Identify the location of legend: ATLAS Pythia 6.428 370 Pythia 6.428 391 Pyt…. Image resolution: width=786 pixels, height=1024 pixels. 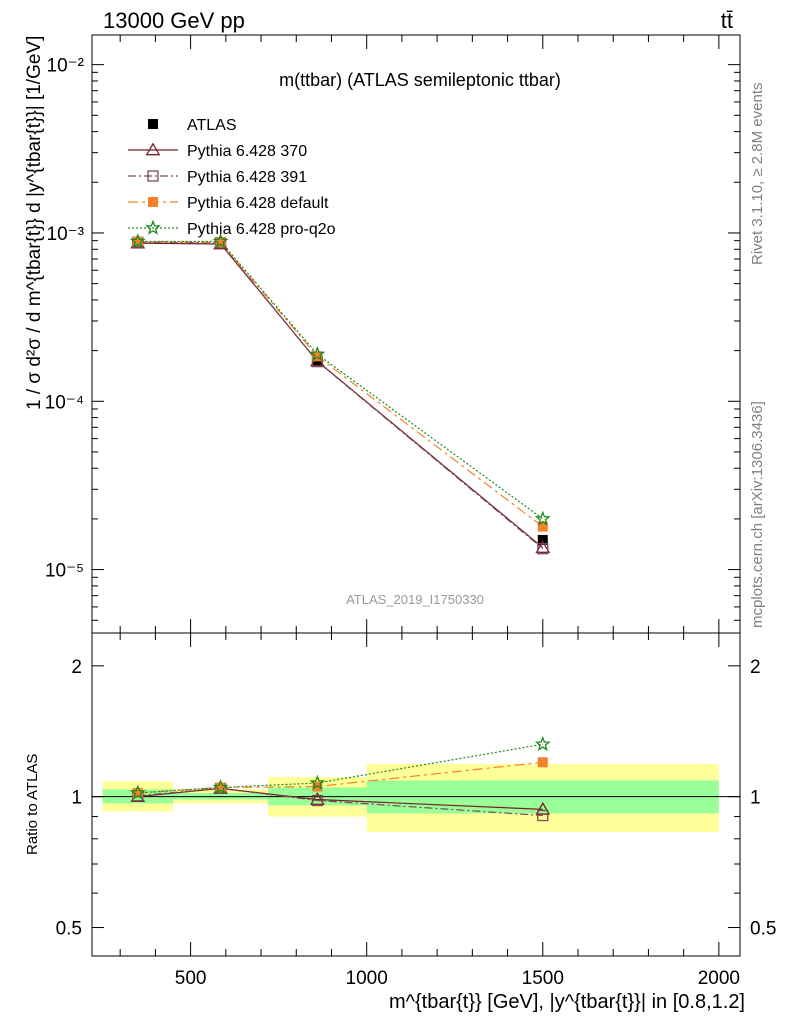
(232, 177).